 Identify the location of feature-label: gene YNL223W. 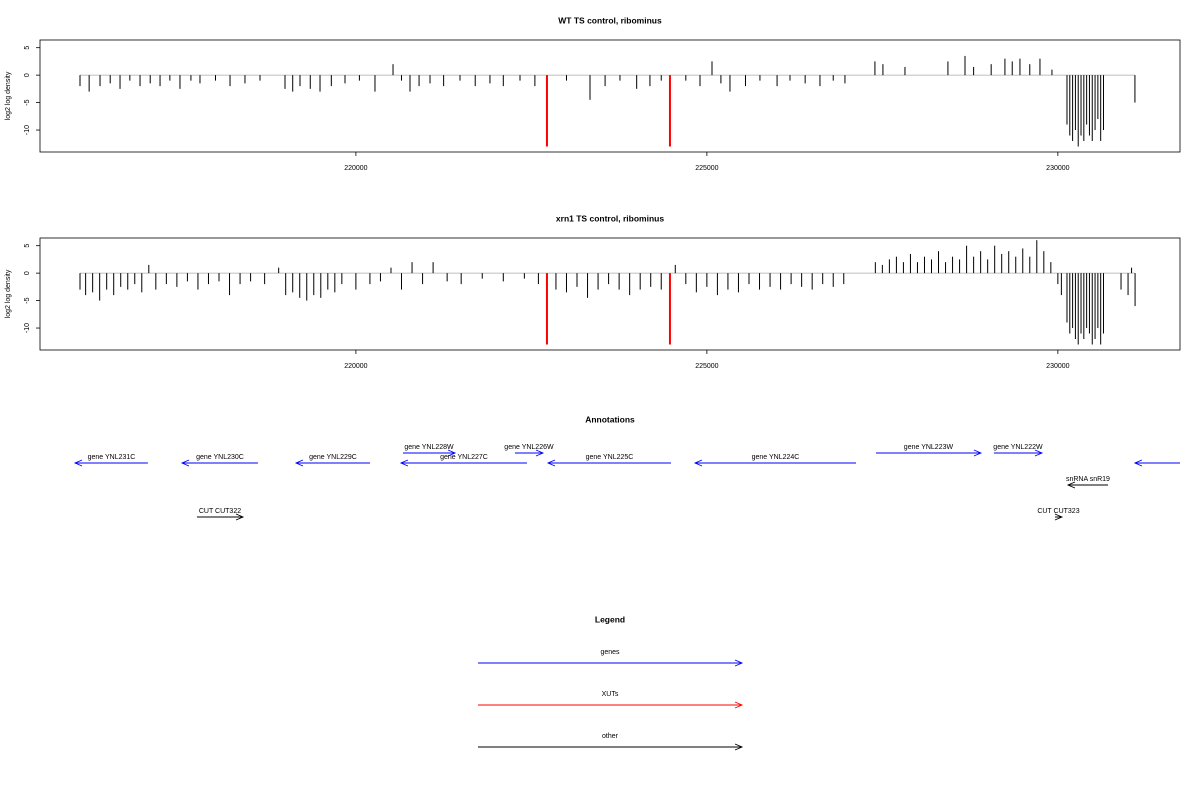
(929, 447).